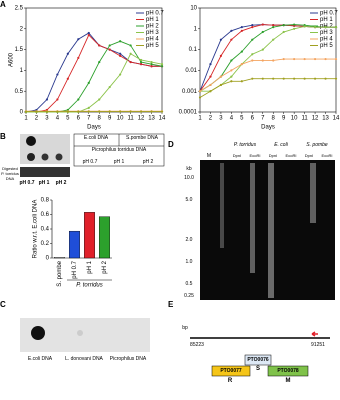  What do you see at coordinates (47, 119) in the screenshot?
I see `x-tick-label: 3` at bounding box center [47, 119].